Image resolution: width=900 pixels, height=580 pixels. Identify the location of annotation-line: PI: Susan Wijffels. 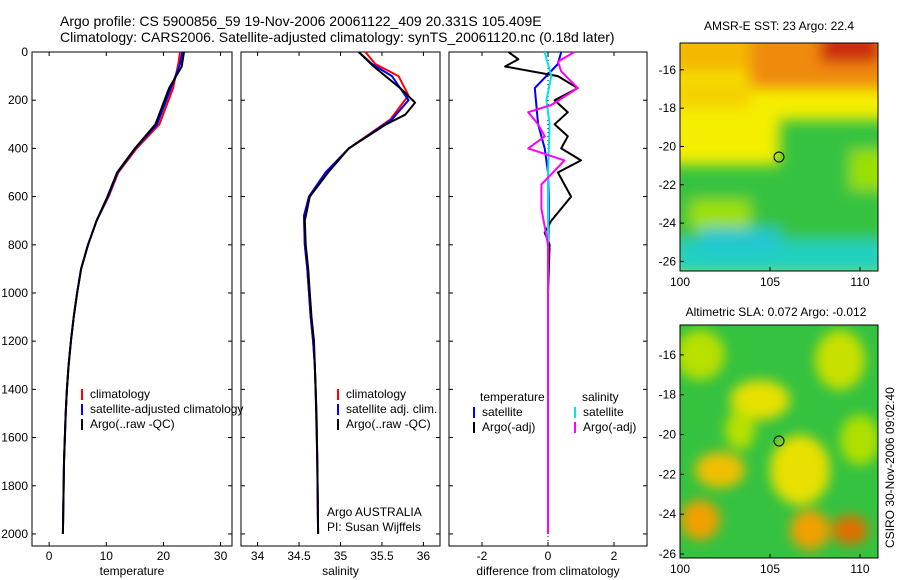
(374, 527).